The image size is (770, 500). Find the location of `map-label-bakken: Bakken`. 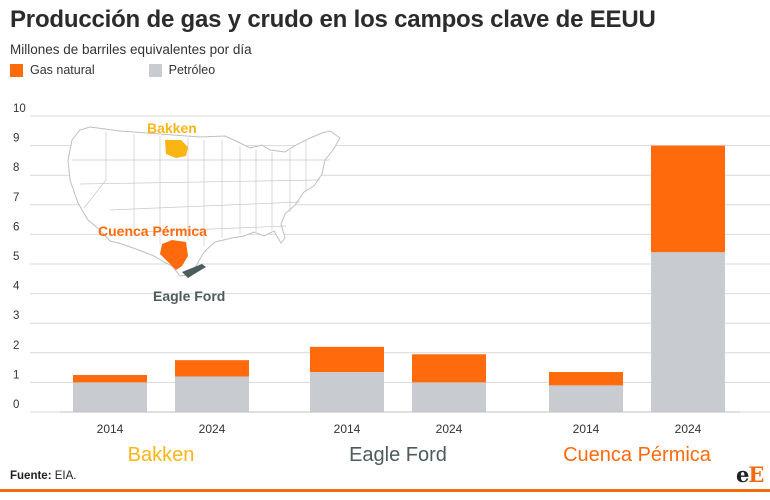

map-label-bakken: Bakken is located at coordinates (172, 128).